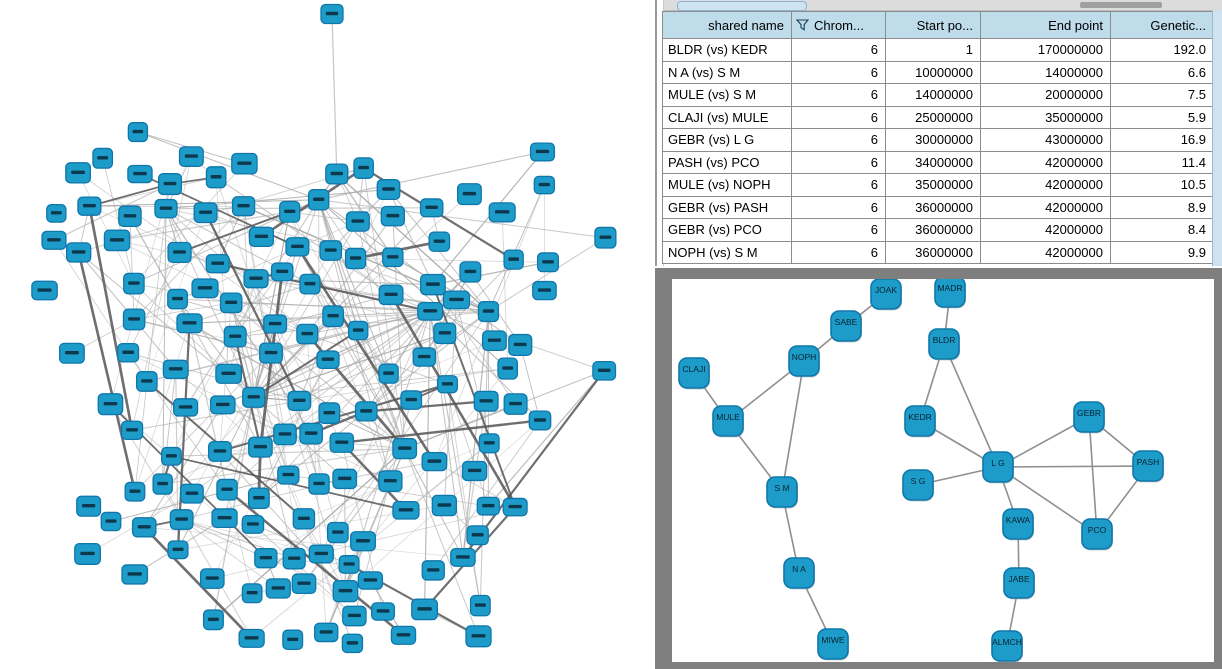 This screenshot has height=669, width=1222. I want to click on table-cell: 170000000, so click(1045, 50).